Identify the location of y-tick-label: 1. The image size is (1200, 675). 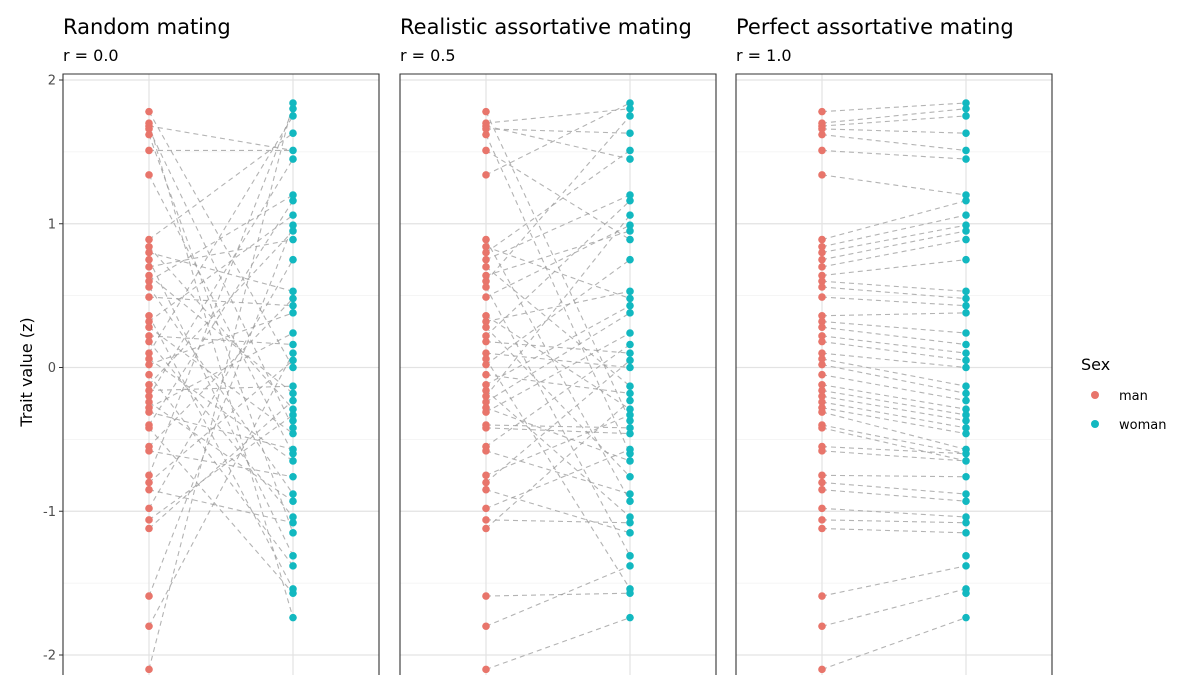
(52, 224).